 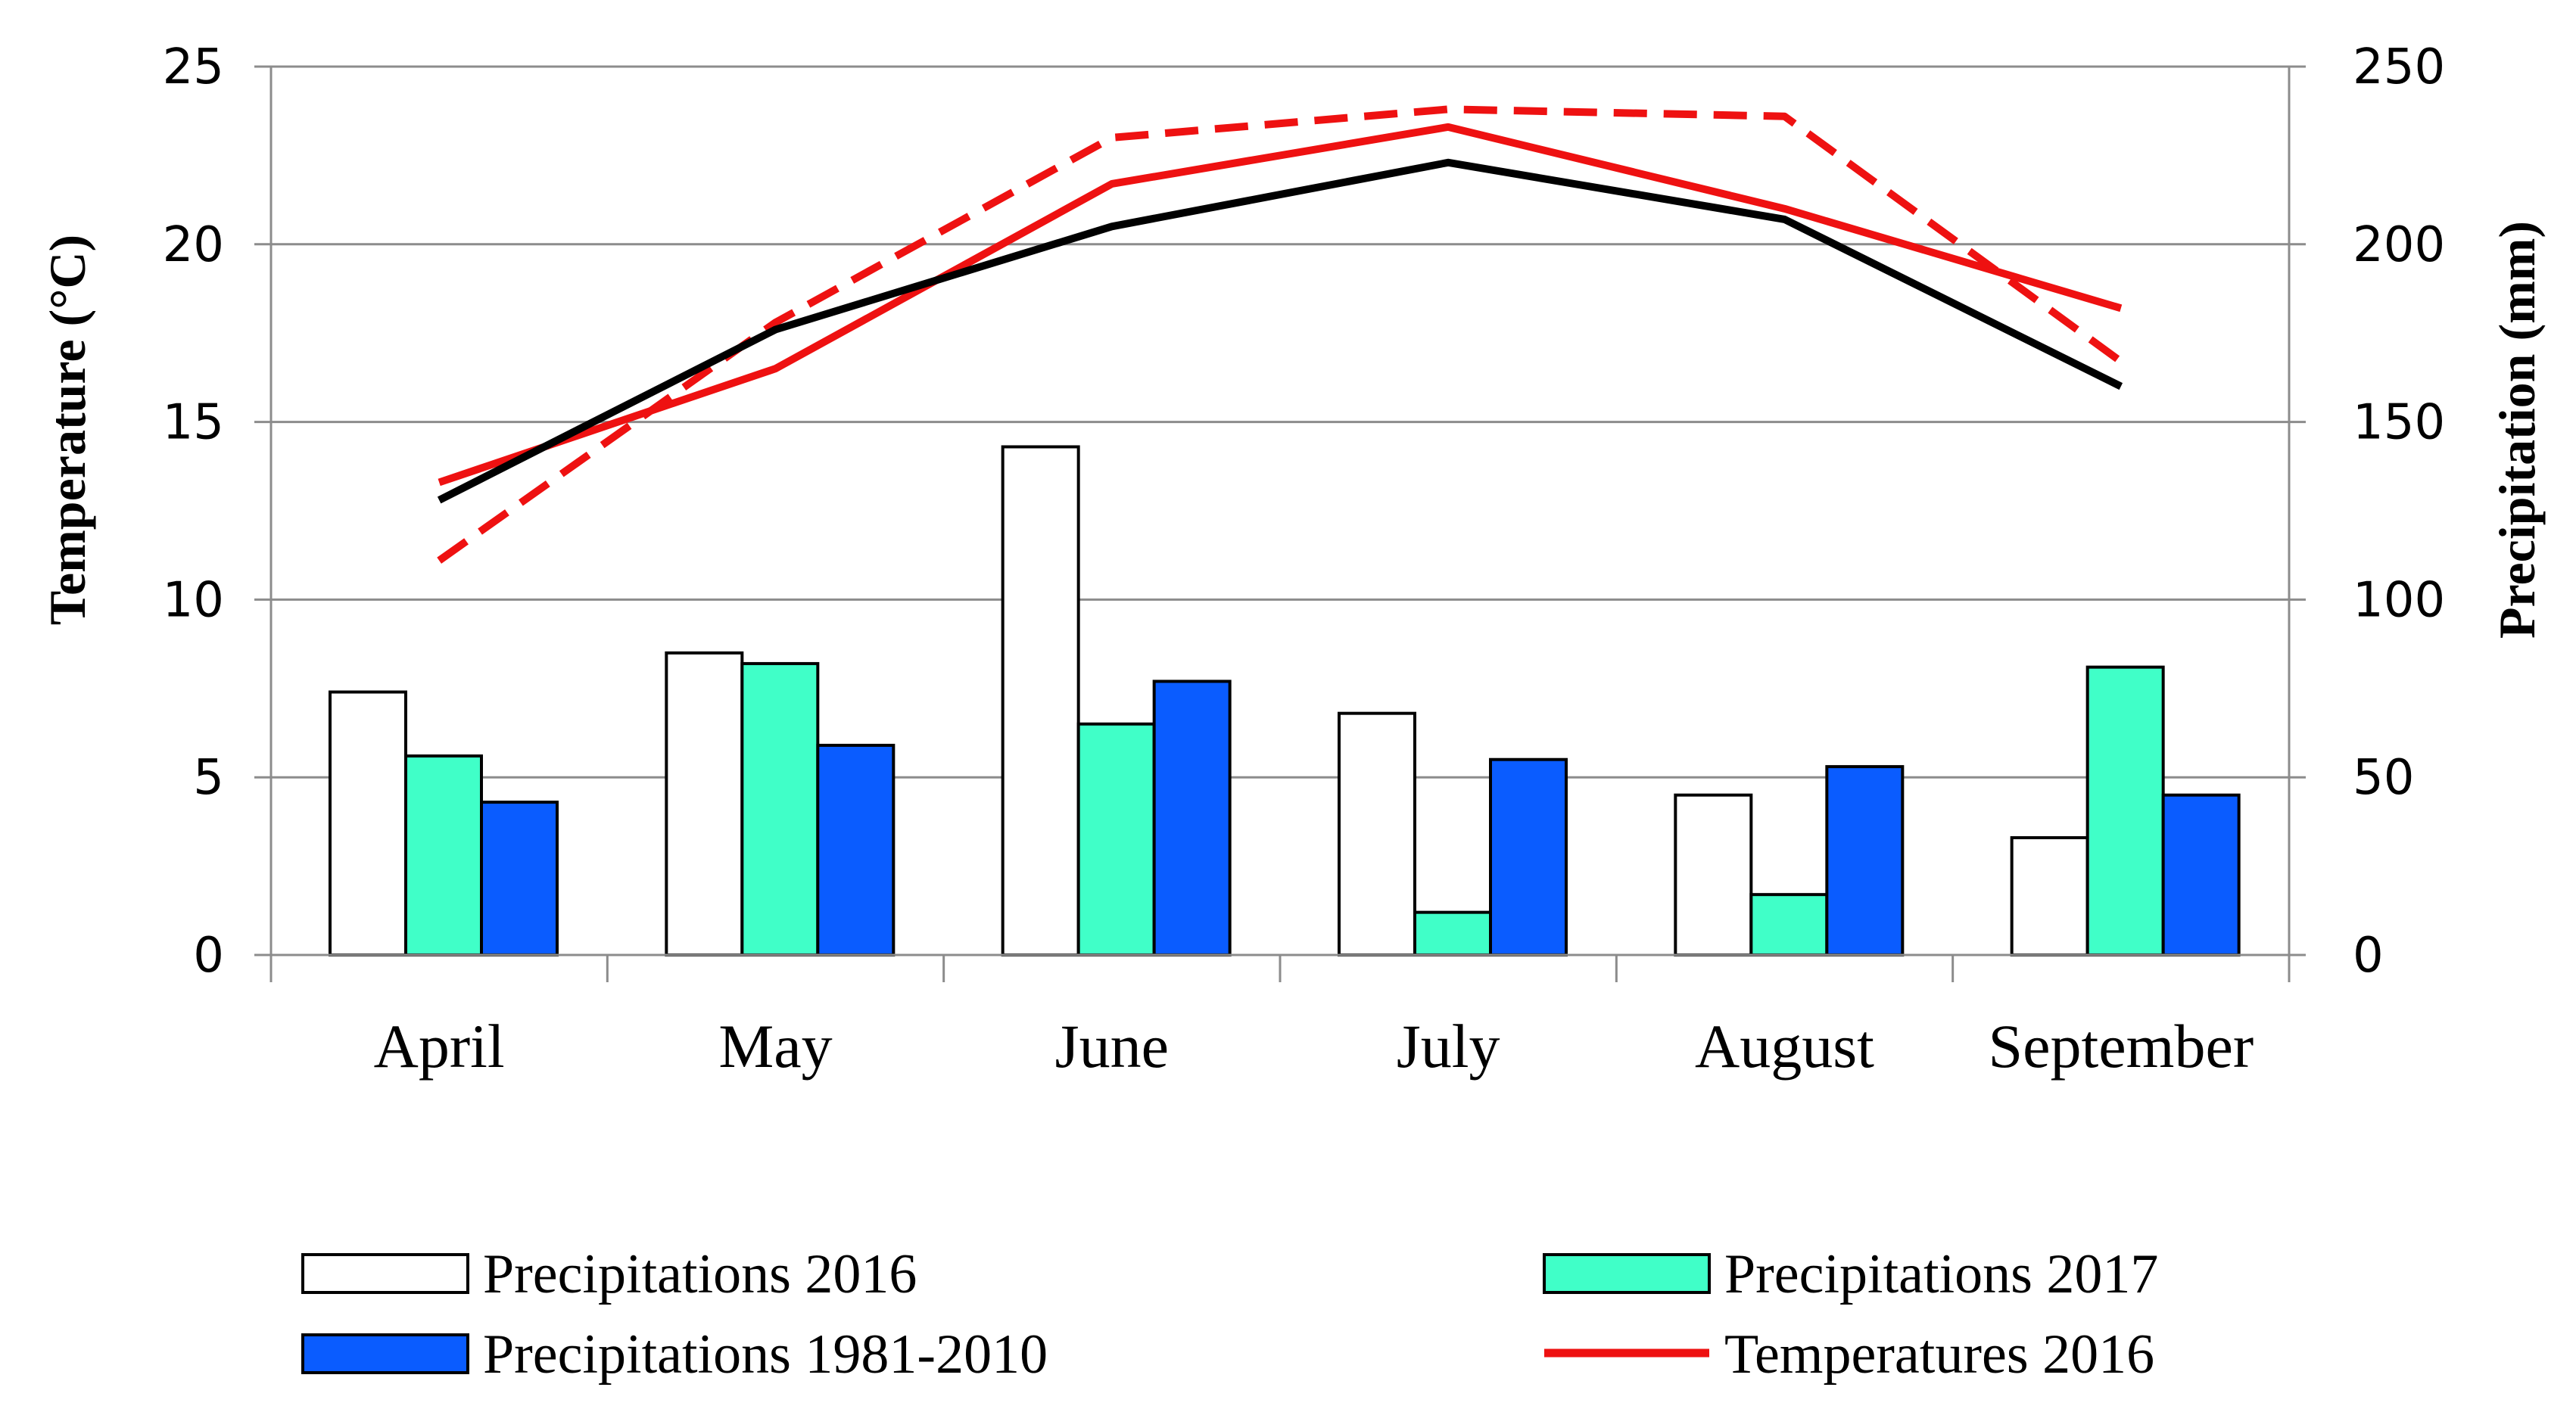 I want to click on bar-precipitations-2016-april, so click(x=368, y=823).